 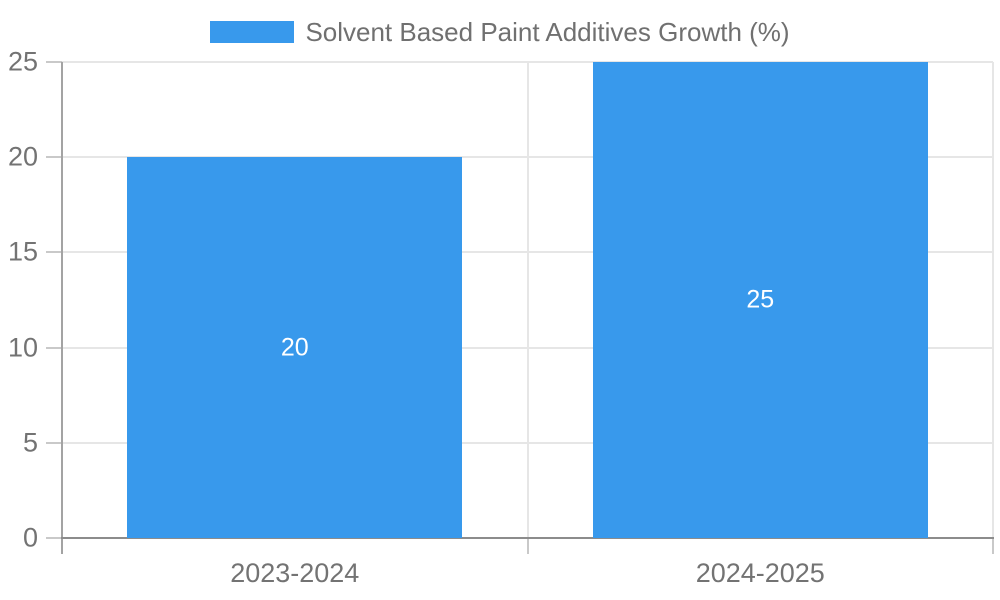 What do you see at coordinates (30, 537) in the screenshot?
I see `y-axis-tick-label: 0` at bounding box center [30, 537].